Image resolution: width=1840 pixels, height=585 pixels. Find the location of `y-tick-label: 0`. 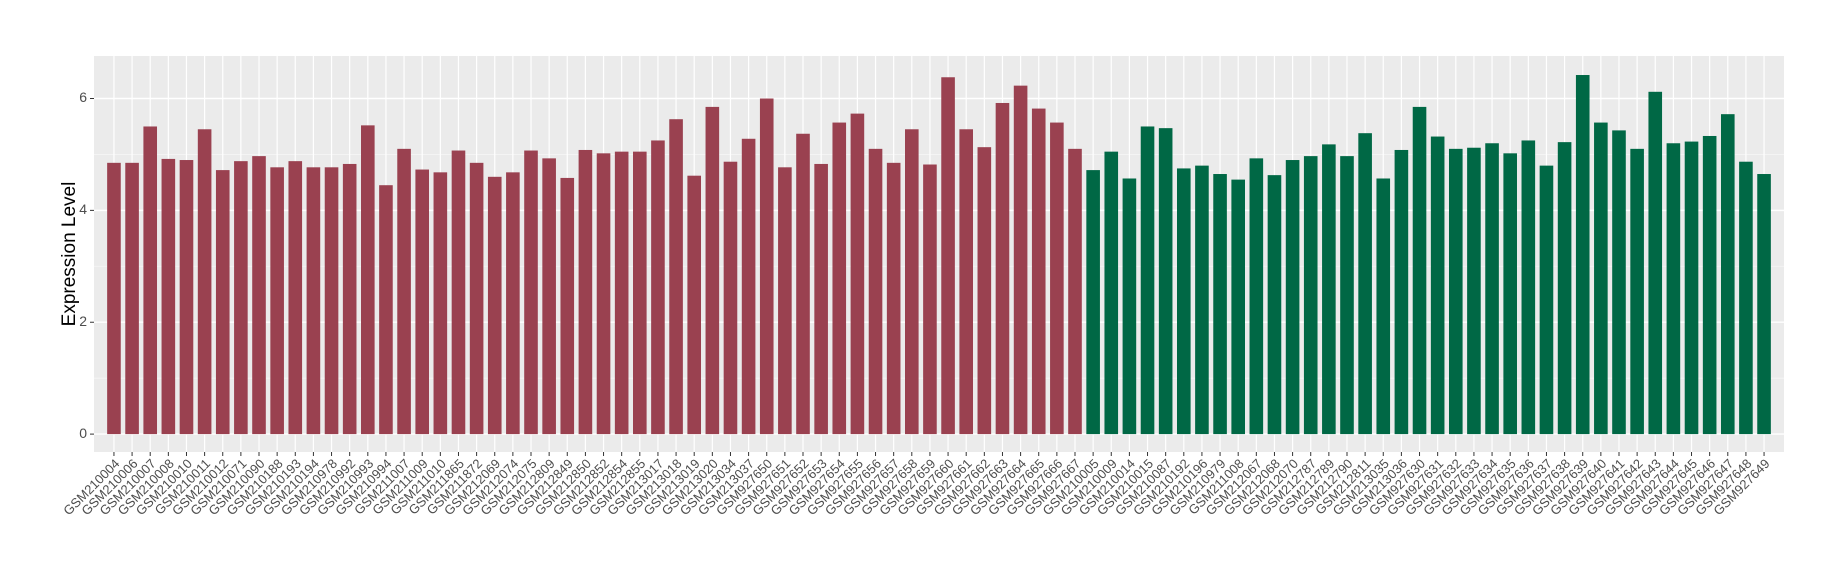

y-tick-label: 0 is located at coordinates (83, 433).